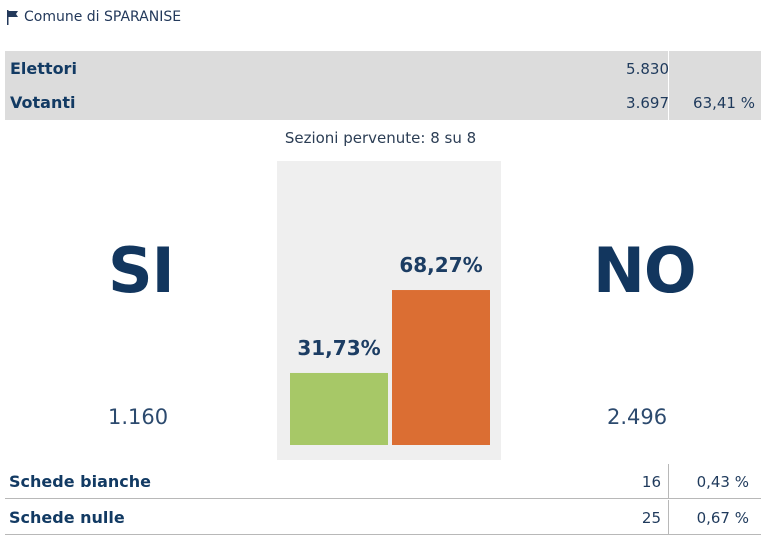 The image size is (761, 547). What do you see at coordinates (722, 518) in the screenshot?
I see `row-percent: 0,67 %` at bounding box center [722, 518].